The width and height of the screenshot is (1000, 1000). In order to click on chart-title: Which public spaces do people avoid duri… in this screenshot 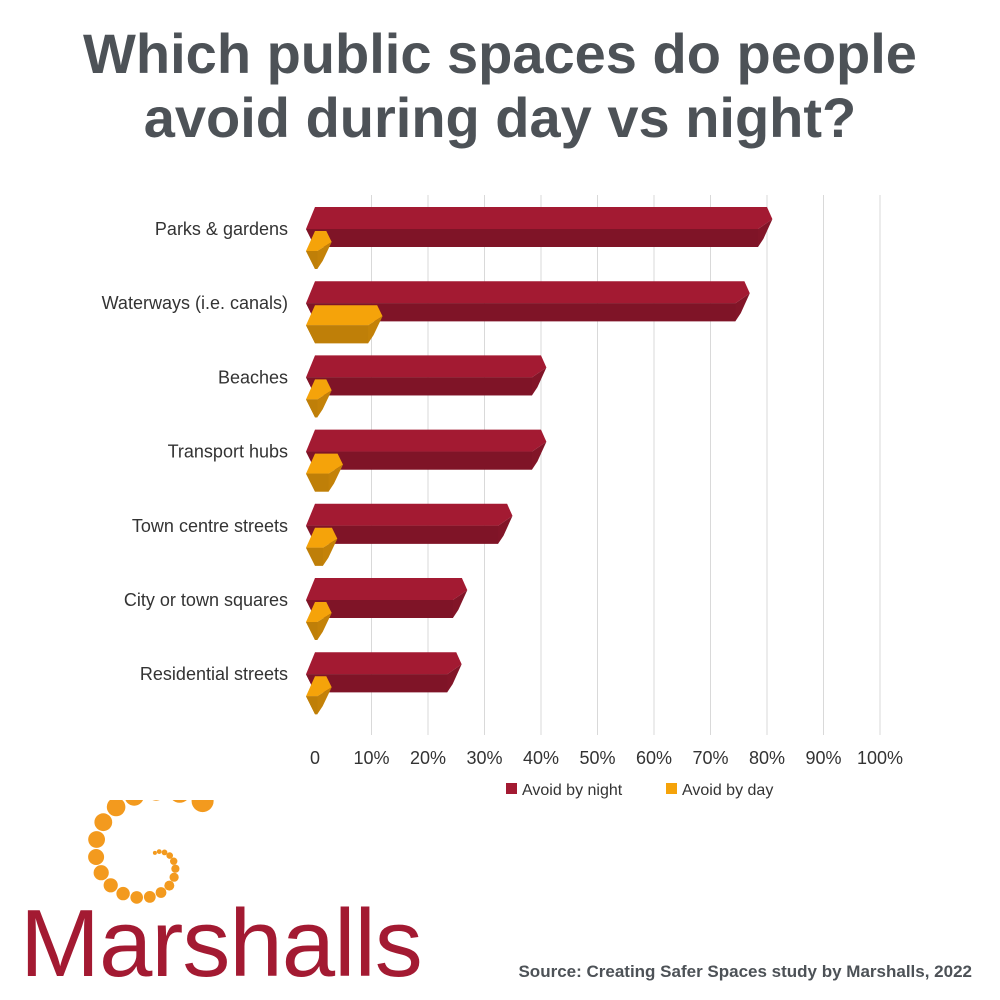, I will do `click(500, 86)`.